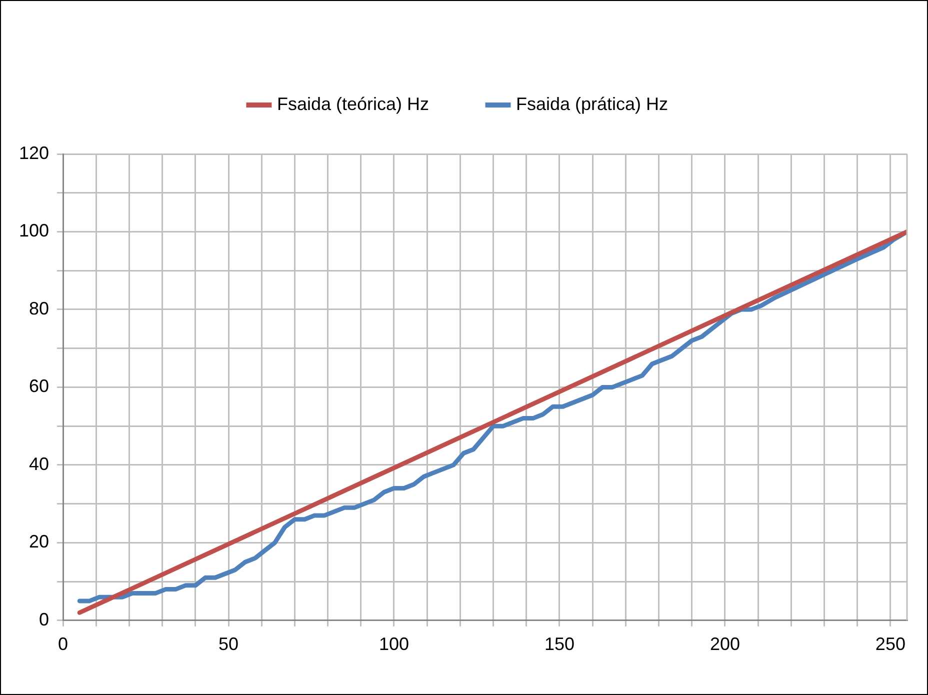  I want to click on x-tick-label: 50, so click(228, 644).